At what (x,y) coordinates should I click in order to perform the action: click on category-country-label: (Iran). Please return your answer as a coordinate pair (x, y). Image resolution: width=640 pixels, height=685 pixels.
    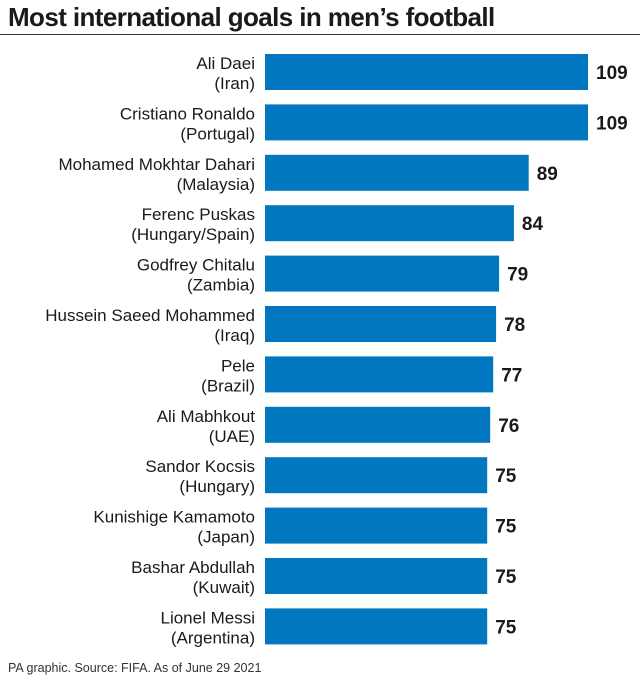
    Looking at the image, I should click on (234, 83).